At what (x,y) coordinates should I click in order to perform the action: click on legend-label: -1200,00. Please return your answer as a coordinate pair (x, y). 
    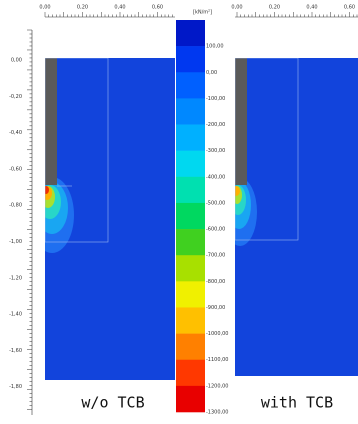
    Looking at the image, I should click on (217, 386).